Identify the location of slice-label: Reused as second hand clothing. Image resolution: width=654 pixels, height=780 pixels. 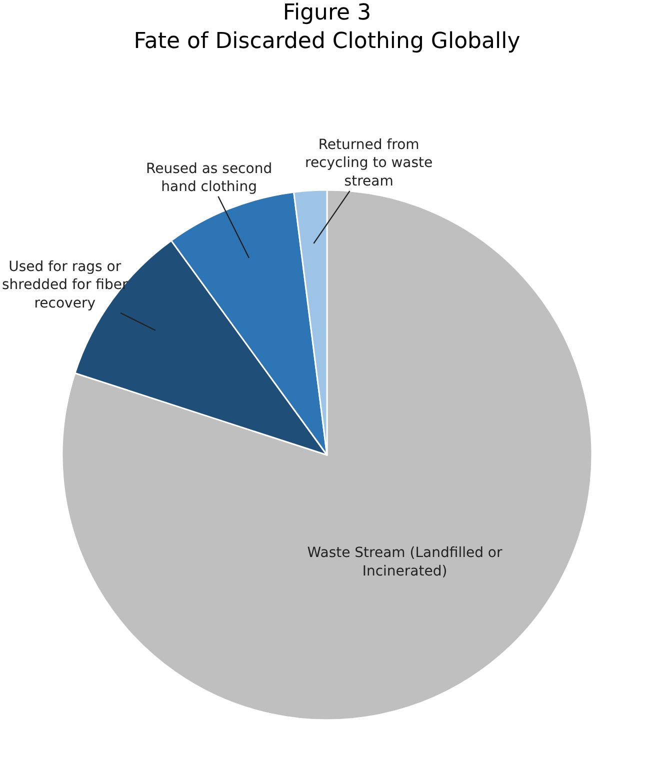
(209, 178).